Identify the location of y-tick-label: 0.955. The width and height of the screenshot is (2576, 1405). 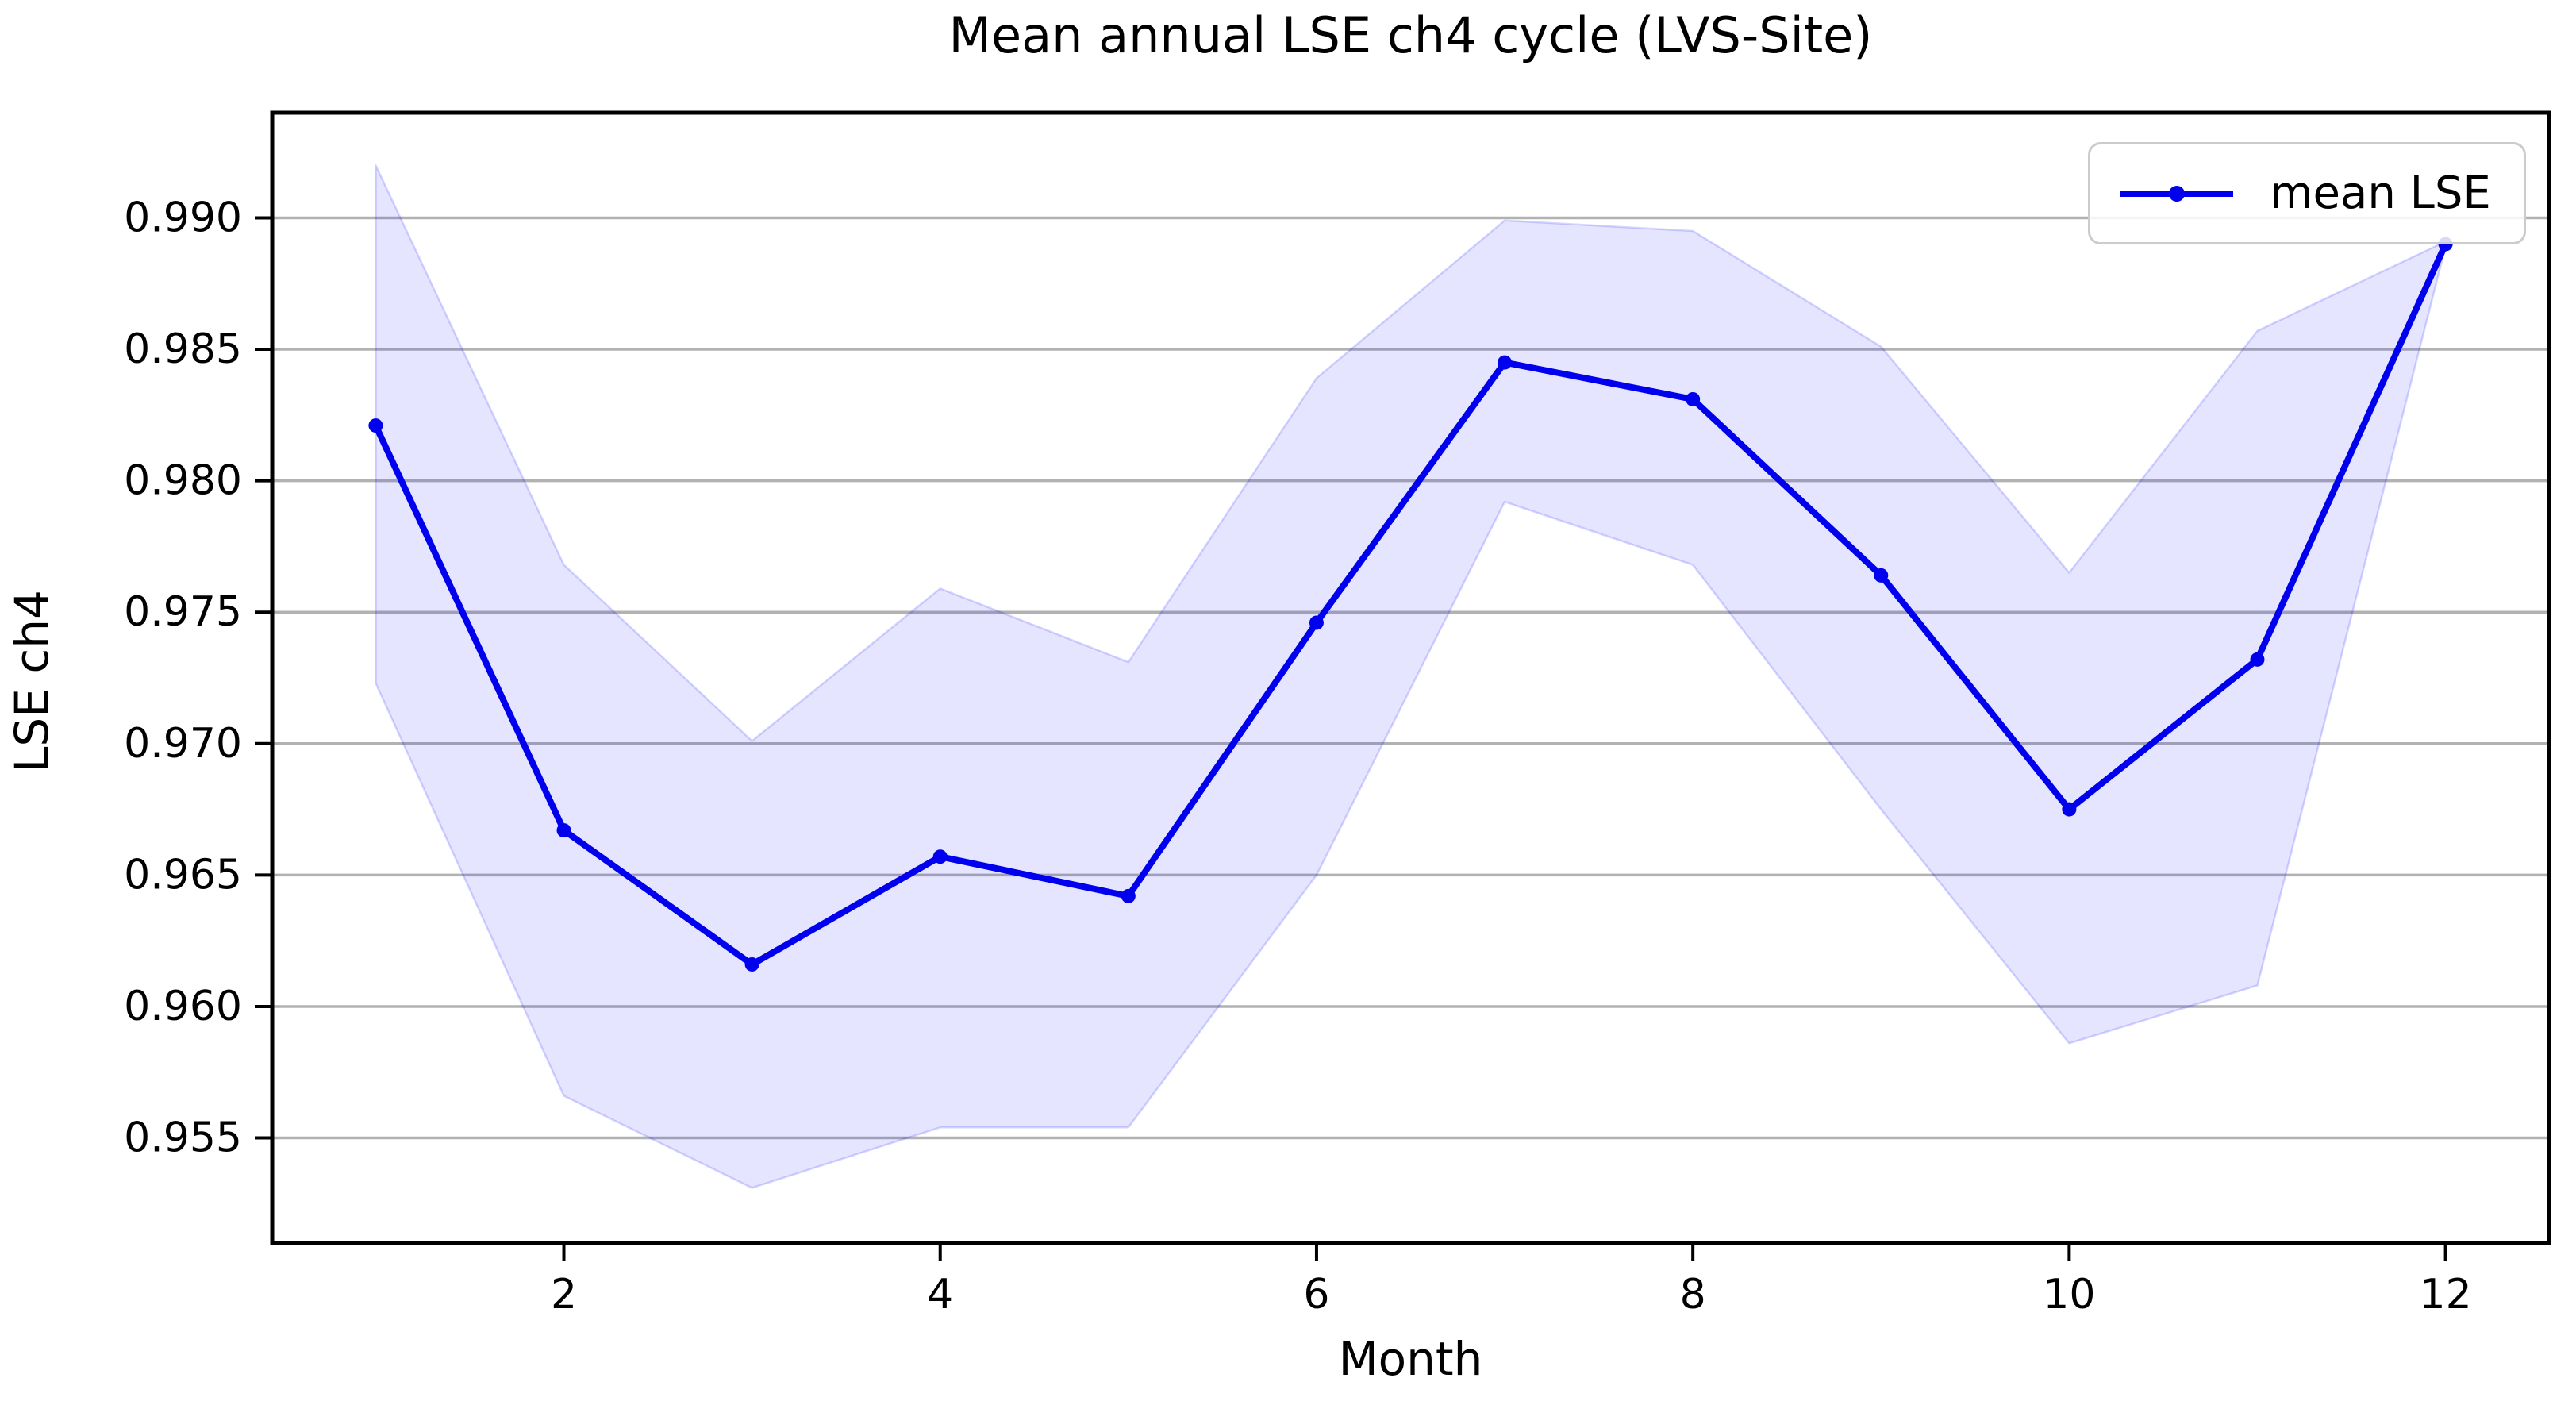
(183, 1138).